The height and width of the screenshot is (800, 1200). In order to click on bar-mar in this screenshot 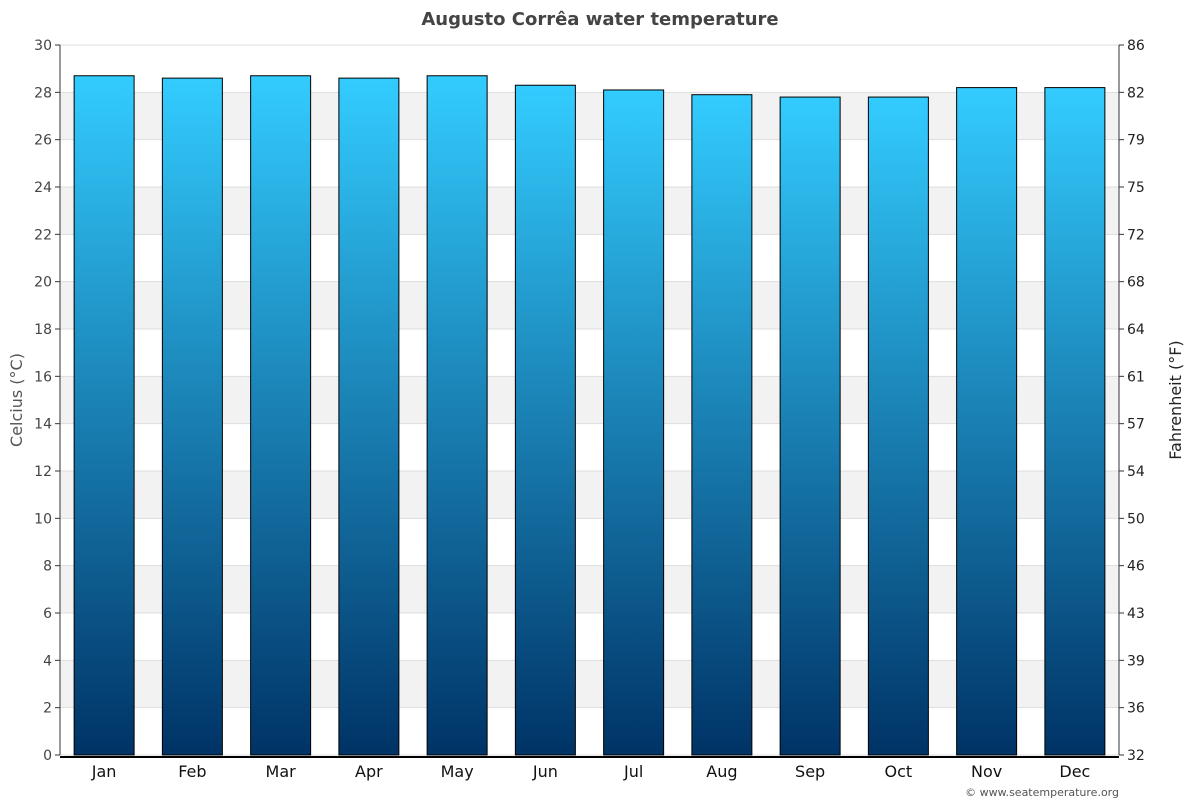, I will do `click(281, 415)`.